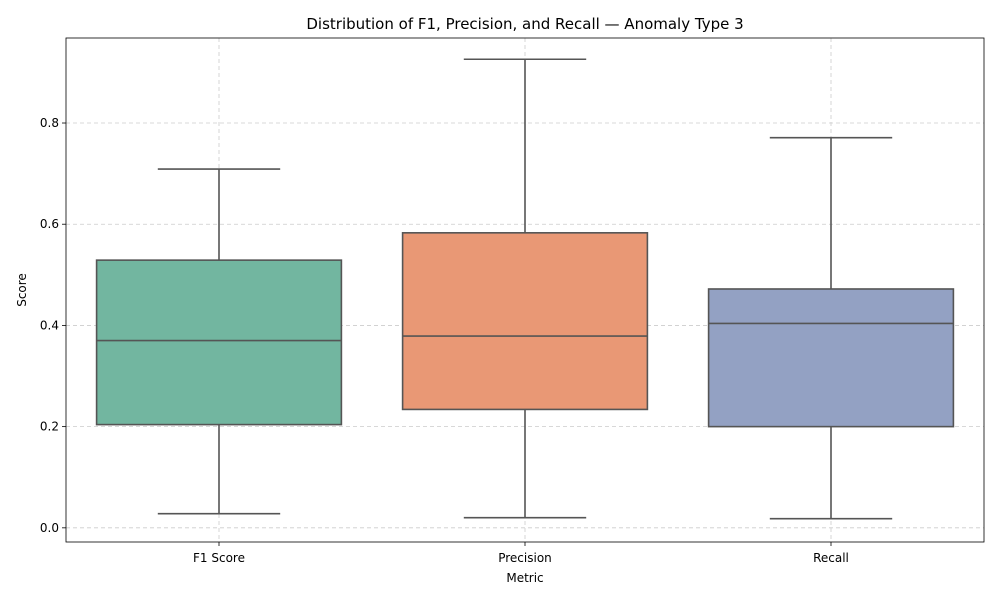 Image resolution: width=1000 pixels, height=600 pixels. I want to click on x-tick-label: Recall, so click(831, 558).